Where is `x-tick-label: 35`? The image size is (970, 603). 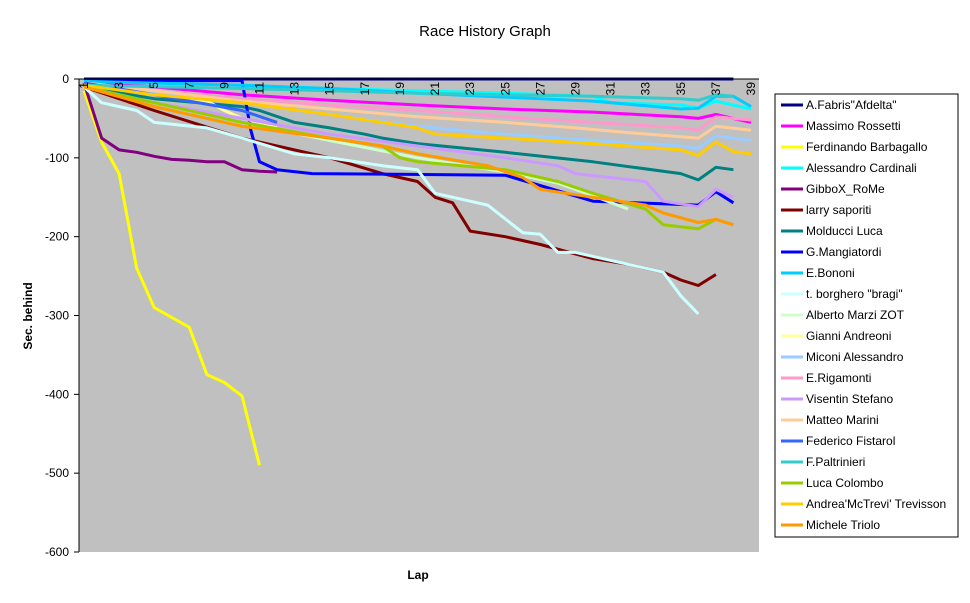 x-tick-label: 35 is located at coordinates (681, 89).